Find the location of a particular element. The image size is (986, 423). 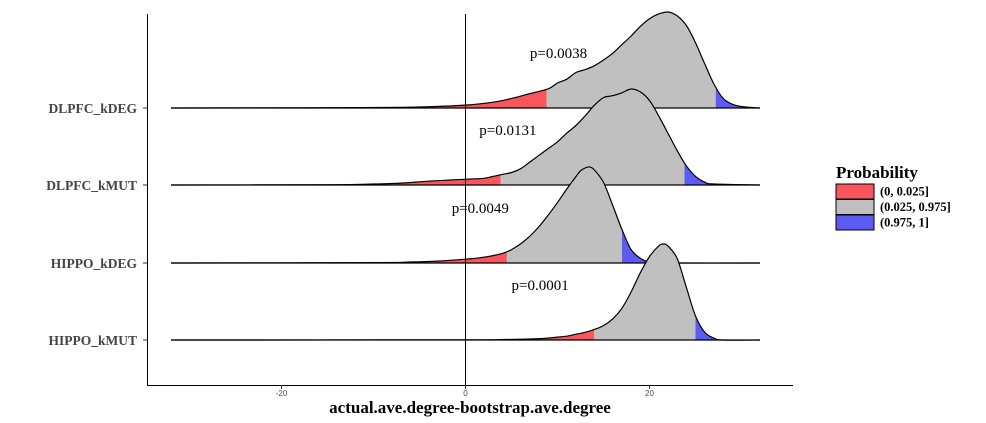

HIPPO_kDEG-p-value-label: p=0.0049 is located at coordinates (480, 209).